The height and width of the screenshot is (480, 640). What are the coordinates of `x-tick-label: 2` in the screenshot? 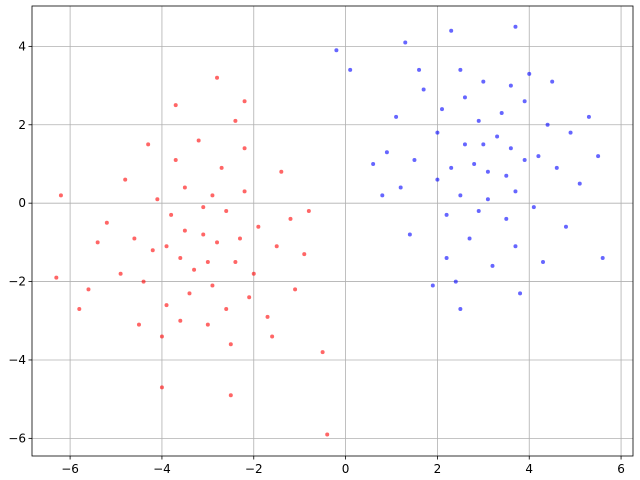 It's located at (438, 469).